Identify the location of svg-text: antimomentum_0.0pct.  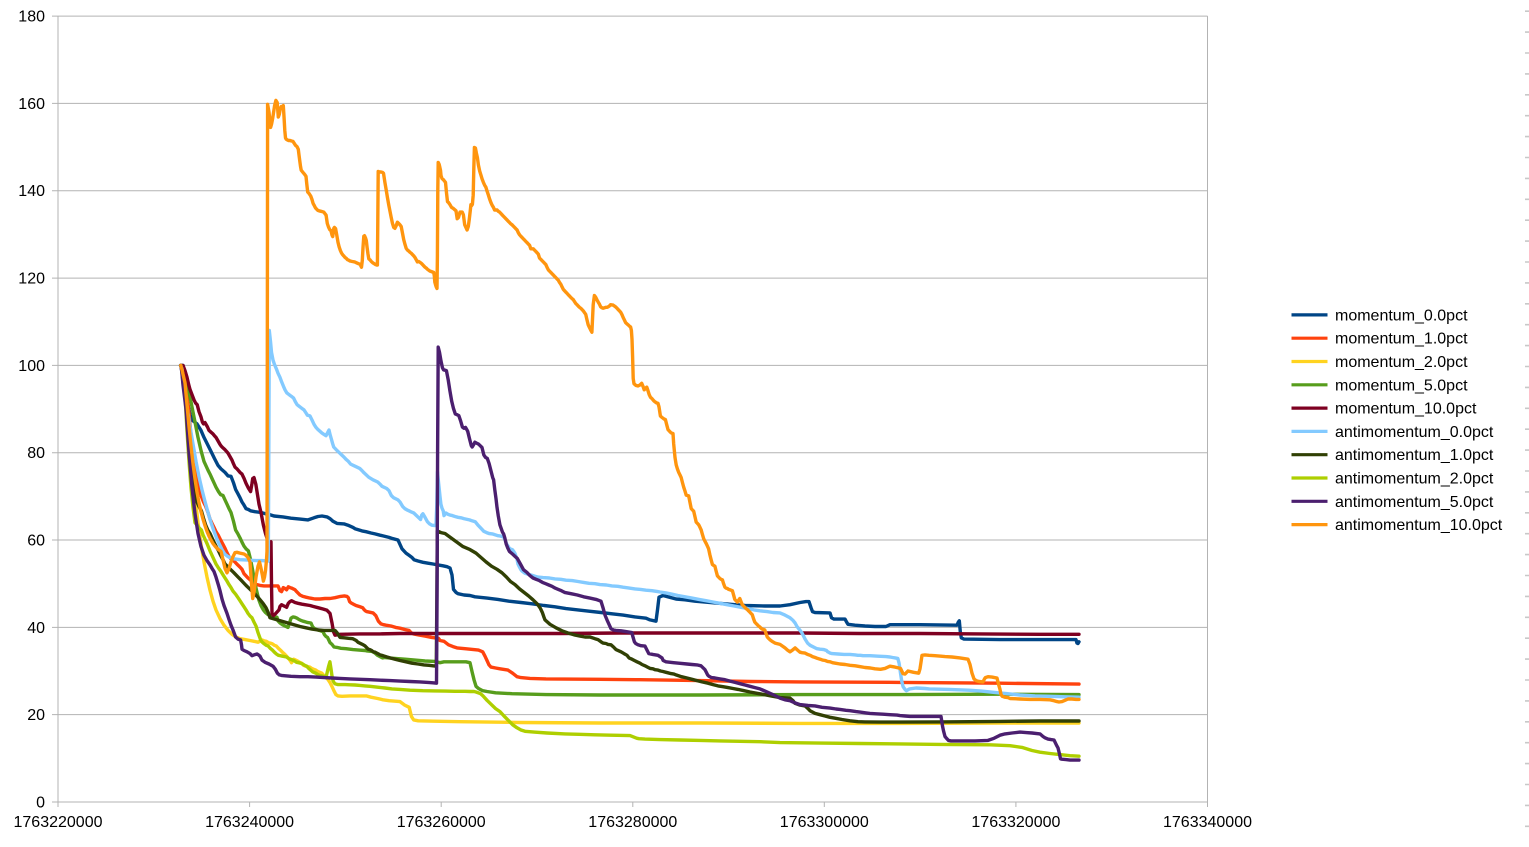
(1414, 432).